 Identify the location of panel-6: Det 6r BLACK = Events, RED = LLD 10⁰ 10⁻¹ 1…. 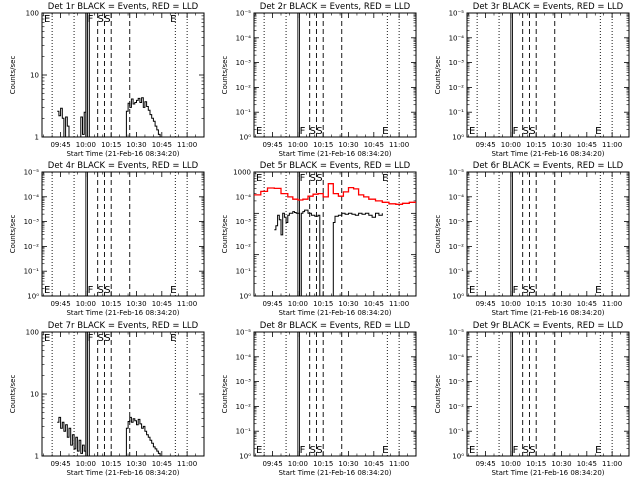
(532, 239).